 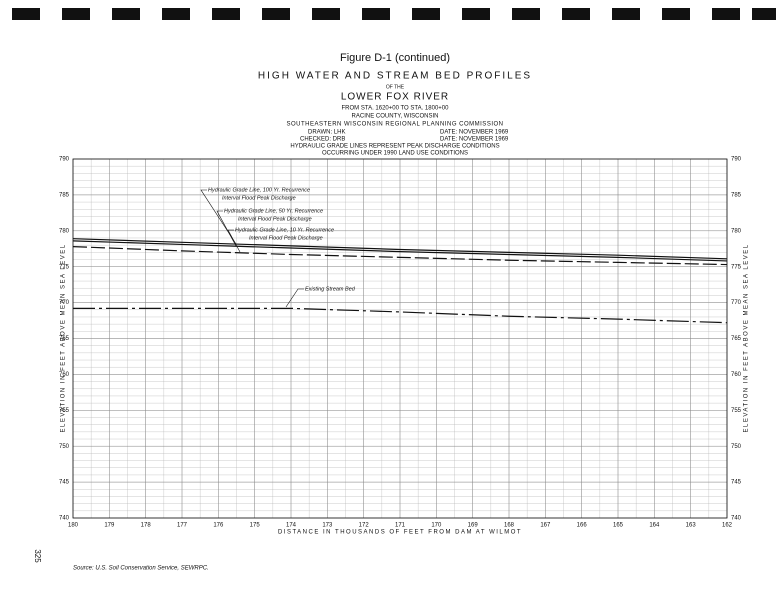 I want to click on x-tick-label: 166, so click(x=582, y=526).